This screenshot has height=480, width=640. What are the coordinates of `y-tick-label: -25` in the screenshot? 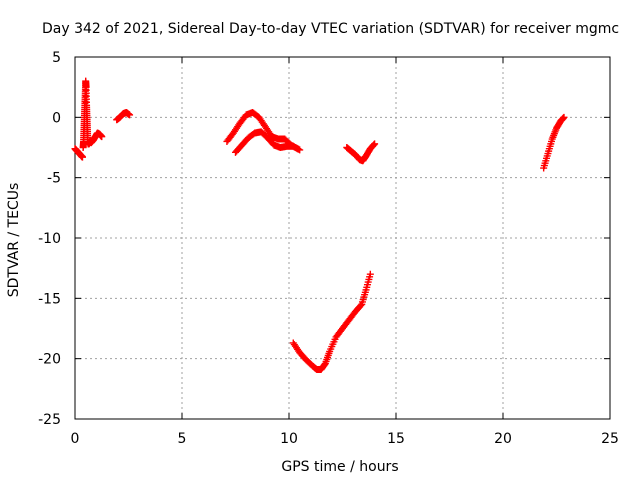 It's located at (49, 420).